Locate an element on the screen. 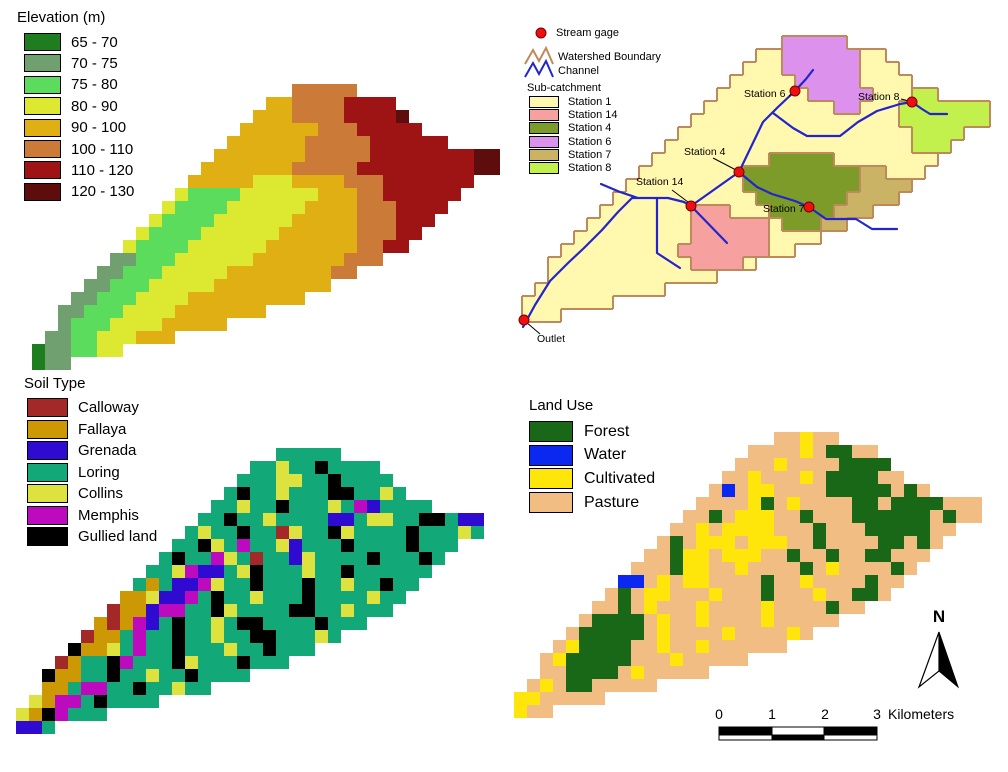 The width and height of the screenshot is (1008, 772). legend-item: 65 - 70 is located at coordinates (71, 42).